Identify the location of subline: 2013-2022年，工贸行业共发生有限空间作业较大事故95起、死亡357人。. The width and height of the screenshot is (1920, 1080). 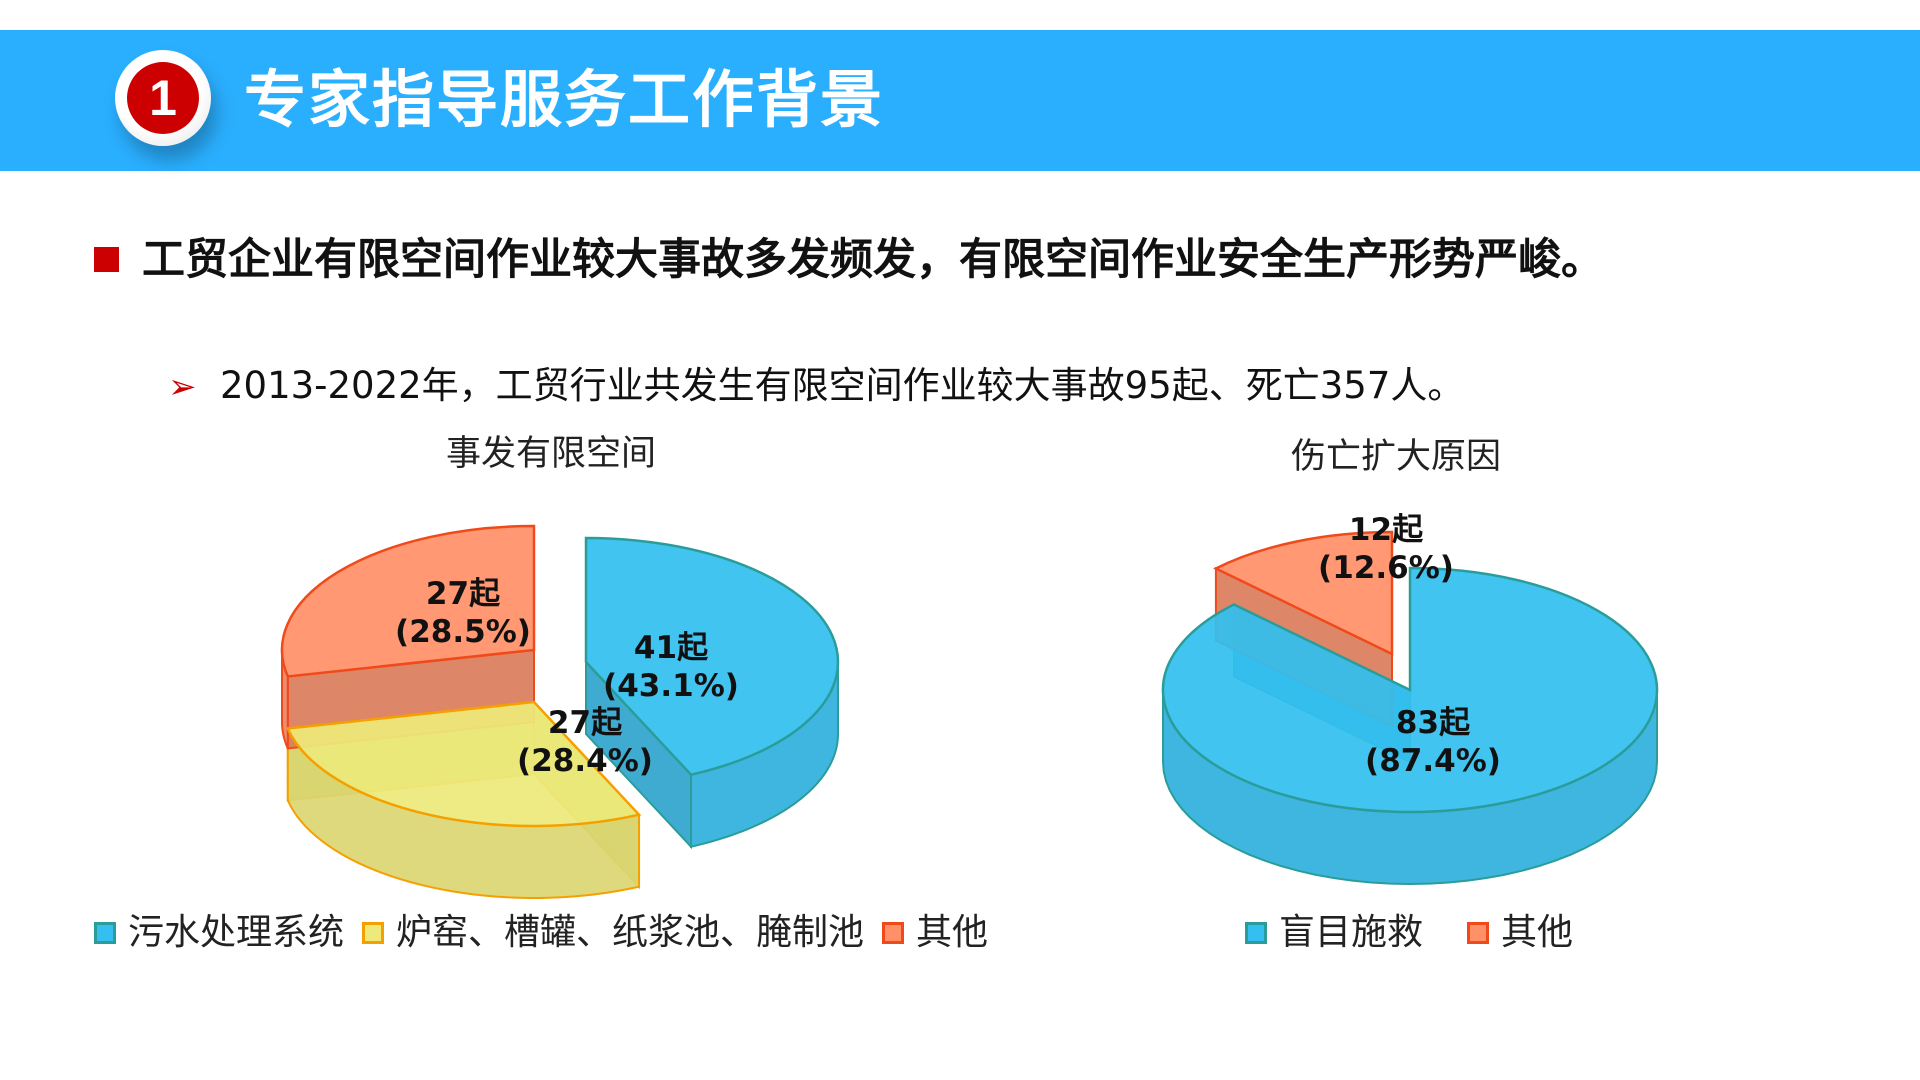
(842, 385).